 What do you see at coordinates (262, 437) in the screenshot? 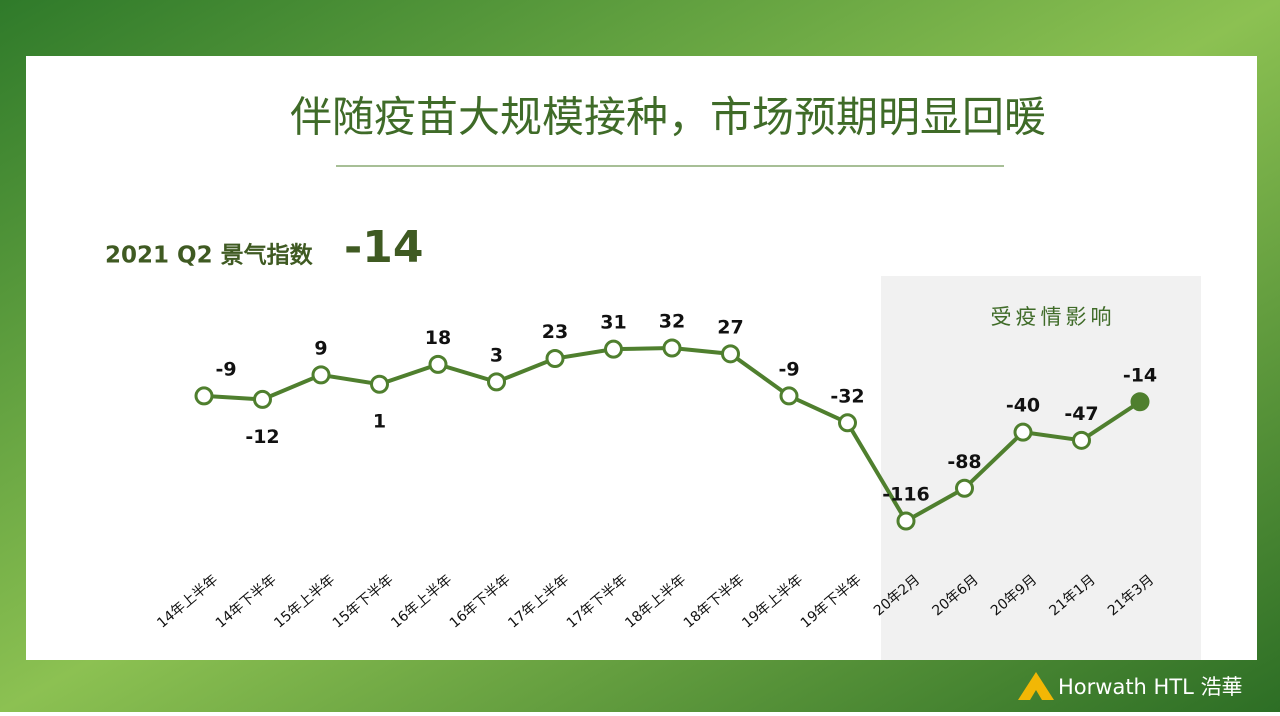
I see `value-label: -12` at bounding box center [262, 437].